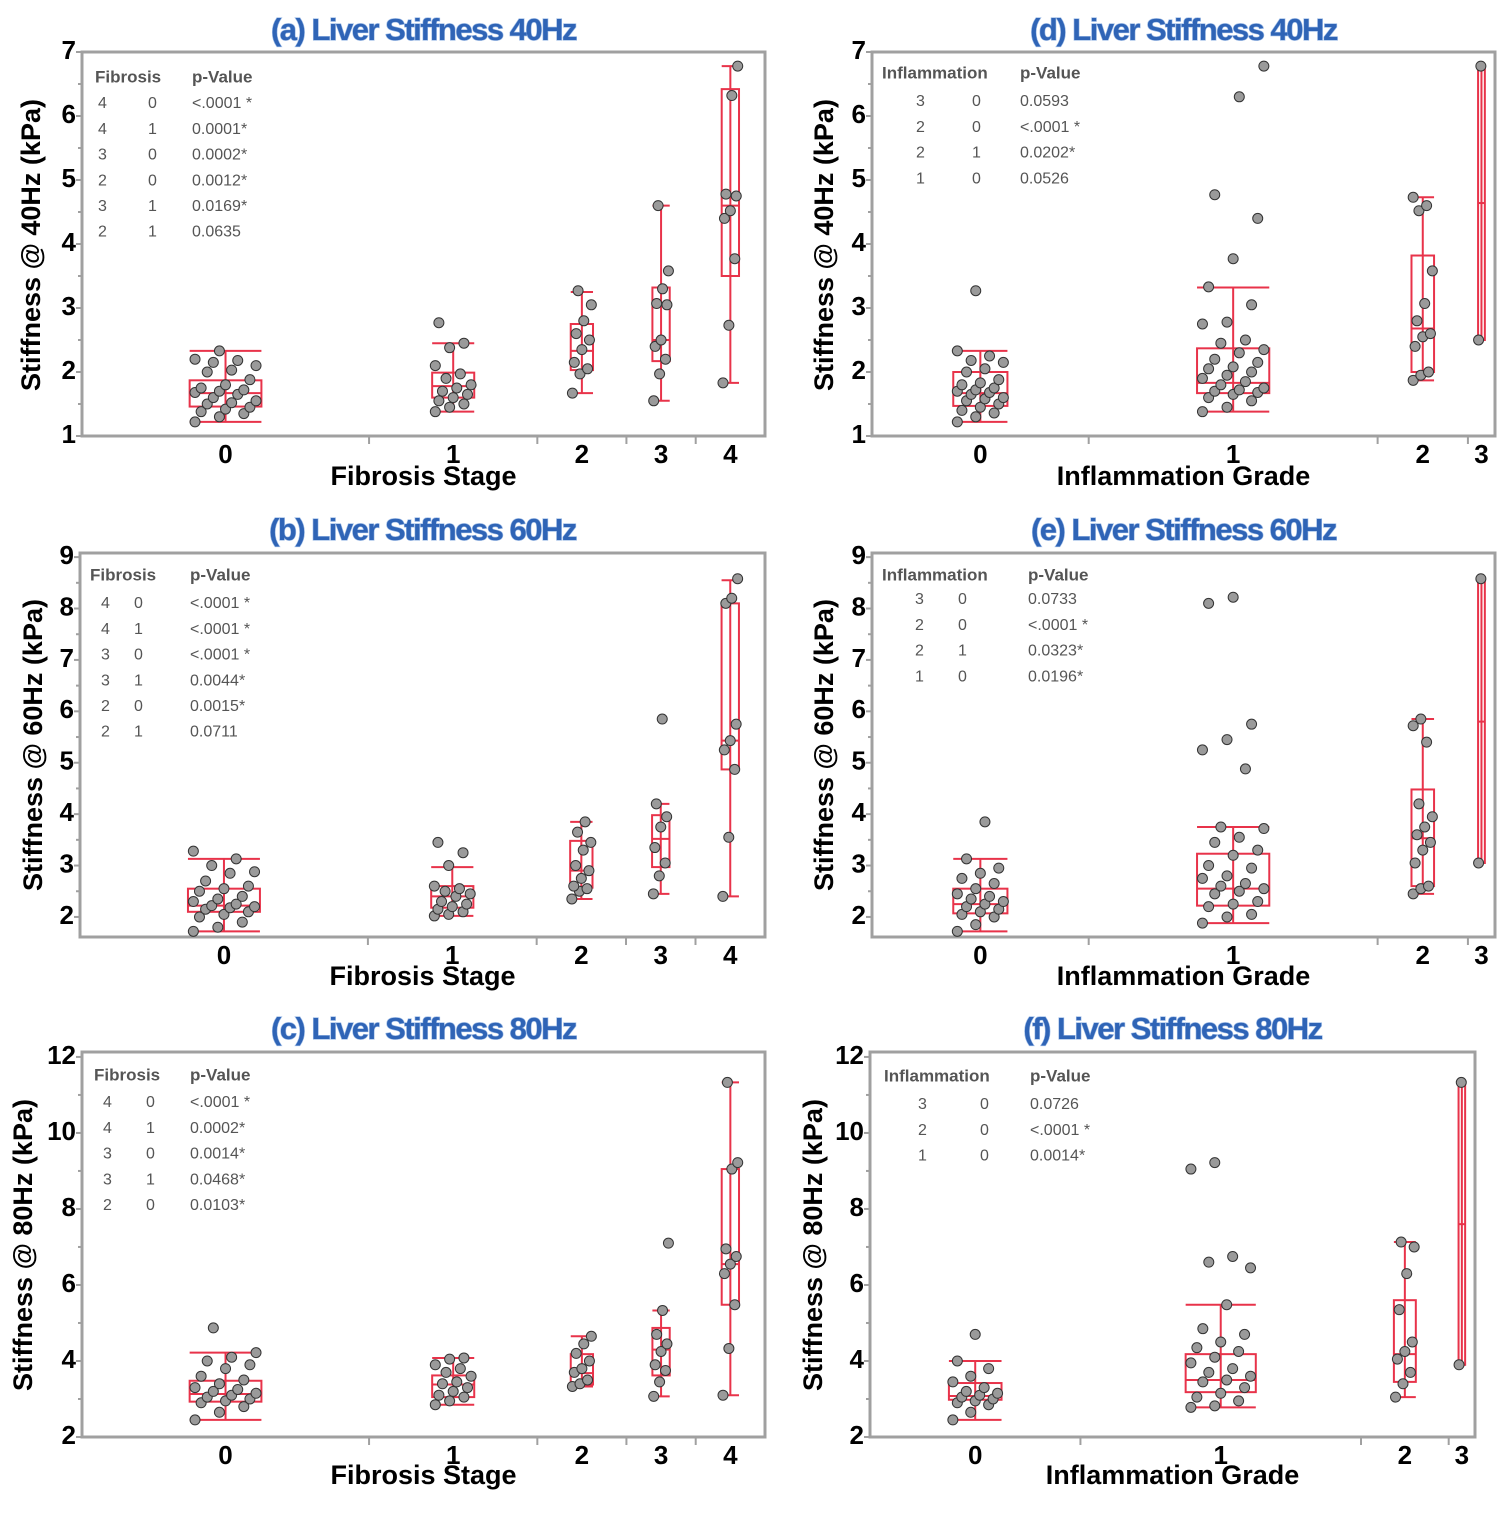 The image size is (1503, 1515). I want to click on x-tick-label: 1, so click(453, 454).